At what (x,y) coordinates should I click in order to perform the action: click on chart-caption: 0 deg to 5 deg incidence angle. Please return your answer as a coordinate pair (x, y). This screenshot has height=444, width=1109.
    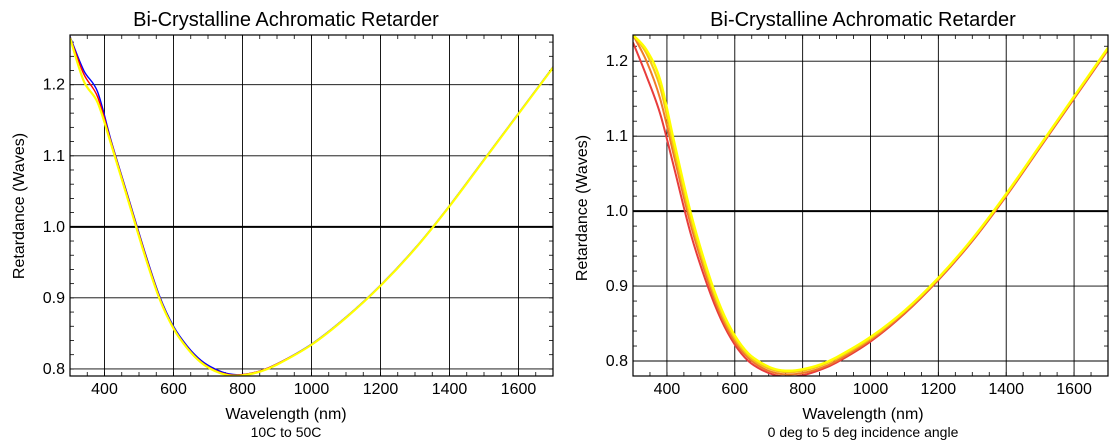
    Looking at the image, I should click on (863, 432).